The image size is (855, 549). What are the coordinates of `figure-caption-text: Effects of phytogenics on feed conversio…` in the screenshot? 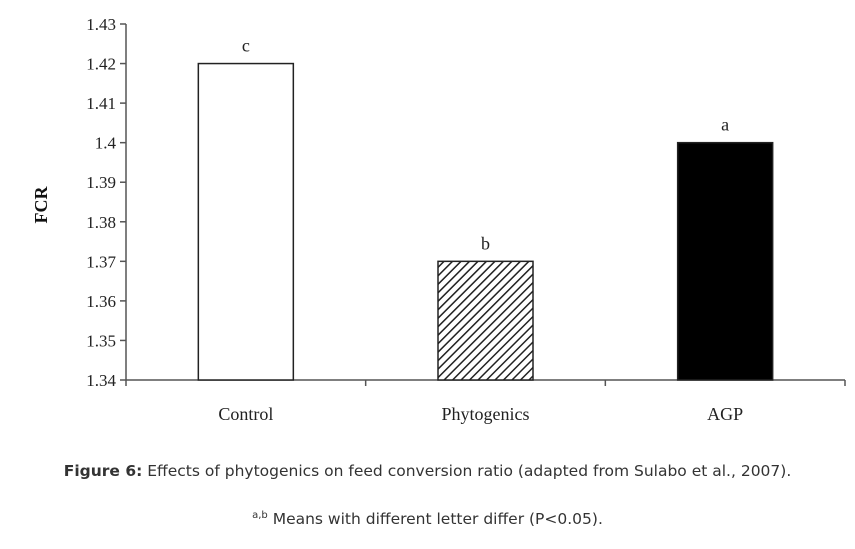 It's located at (469, 471).